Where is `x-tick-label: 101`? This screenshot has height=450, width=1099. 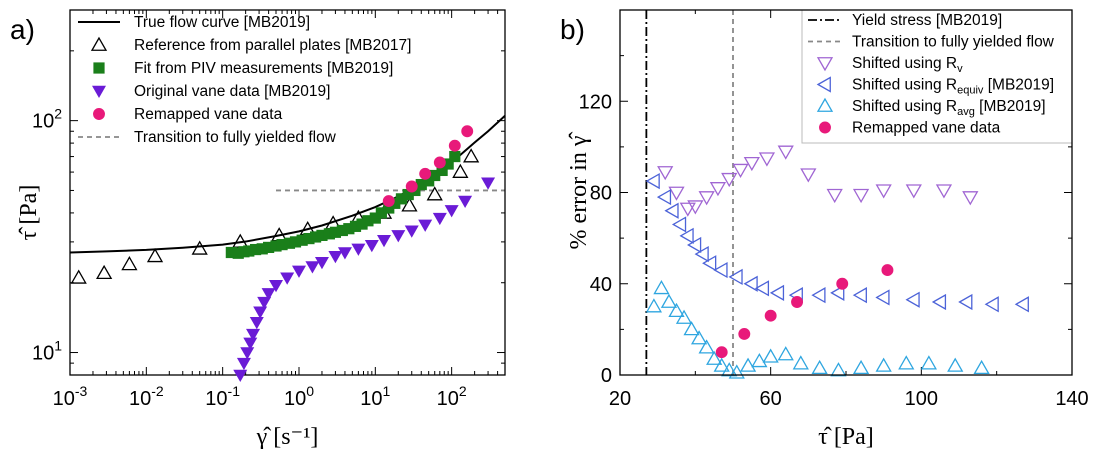 x-tick-label: 101 is located at coordinates (375, 396).